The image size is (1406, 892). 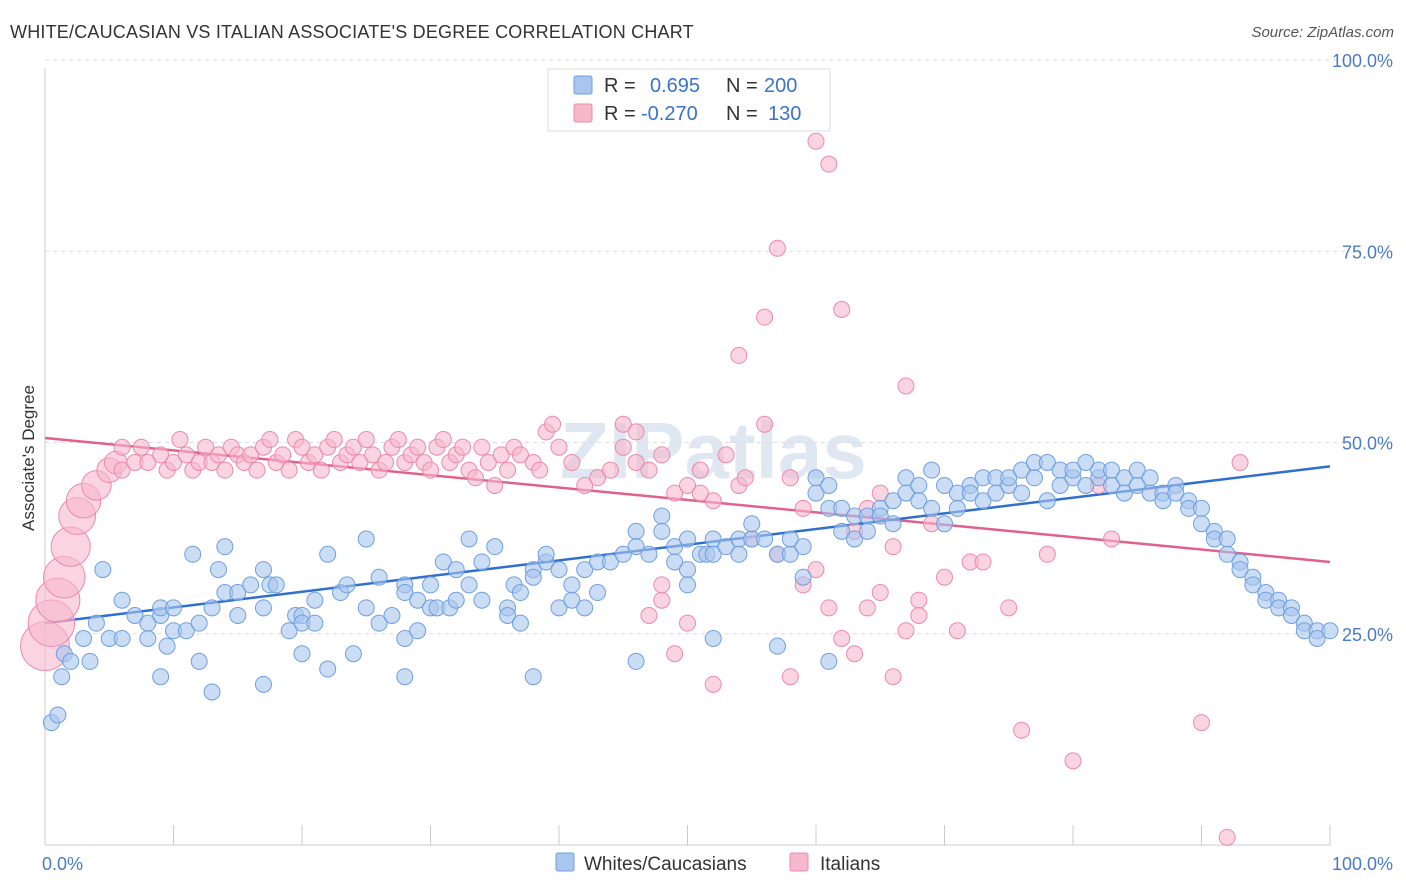 I want to click on legend-n-label-2: N =, so click(x=742, y=114).